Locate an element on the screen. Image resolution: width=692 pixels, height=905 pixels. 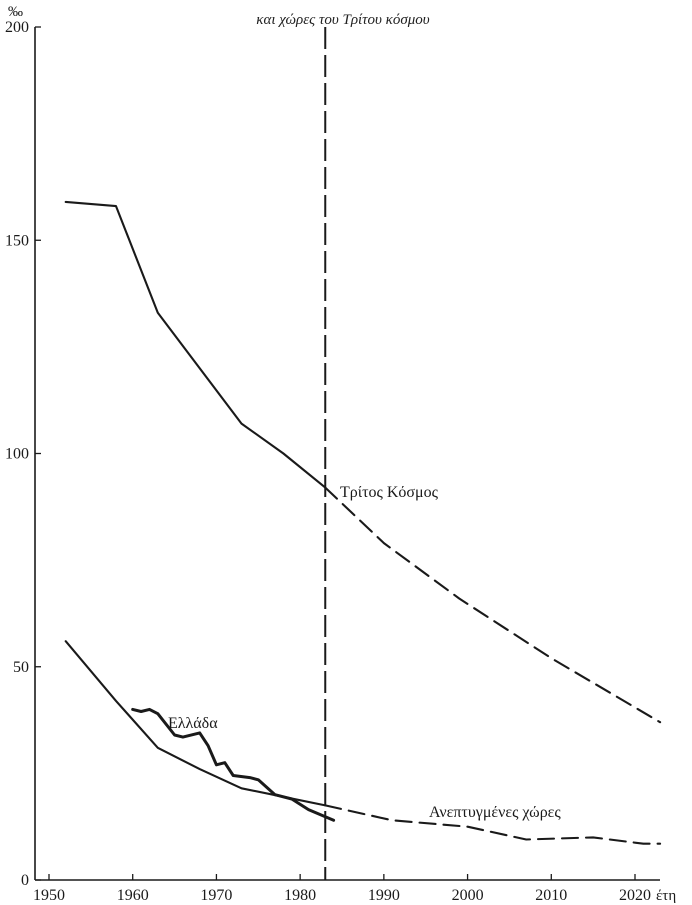
y-tick-label: 100 is located at coordinates (17, 454).